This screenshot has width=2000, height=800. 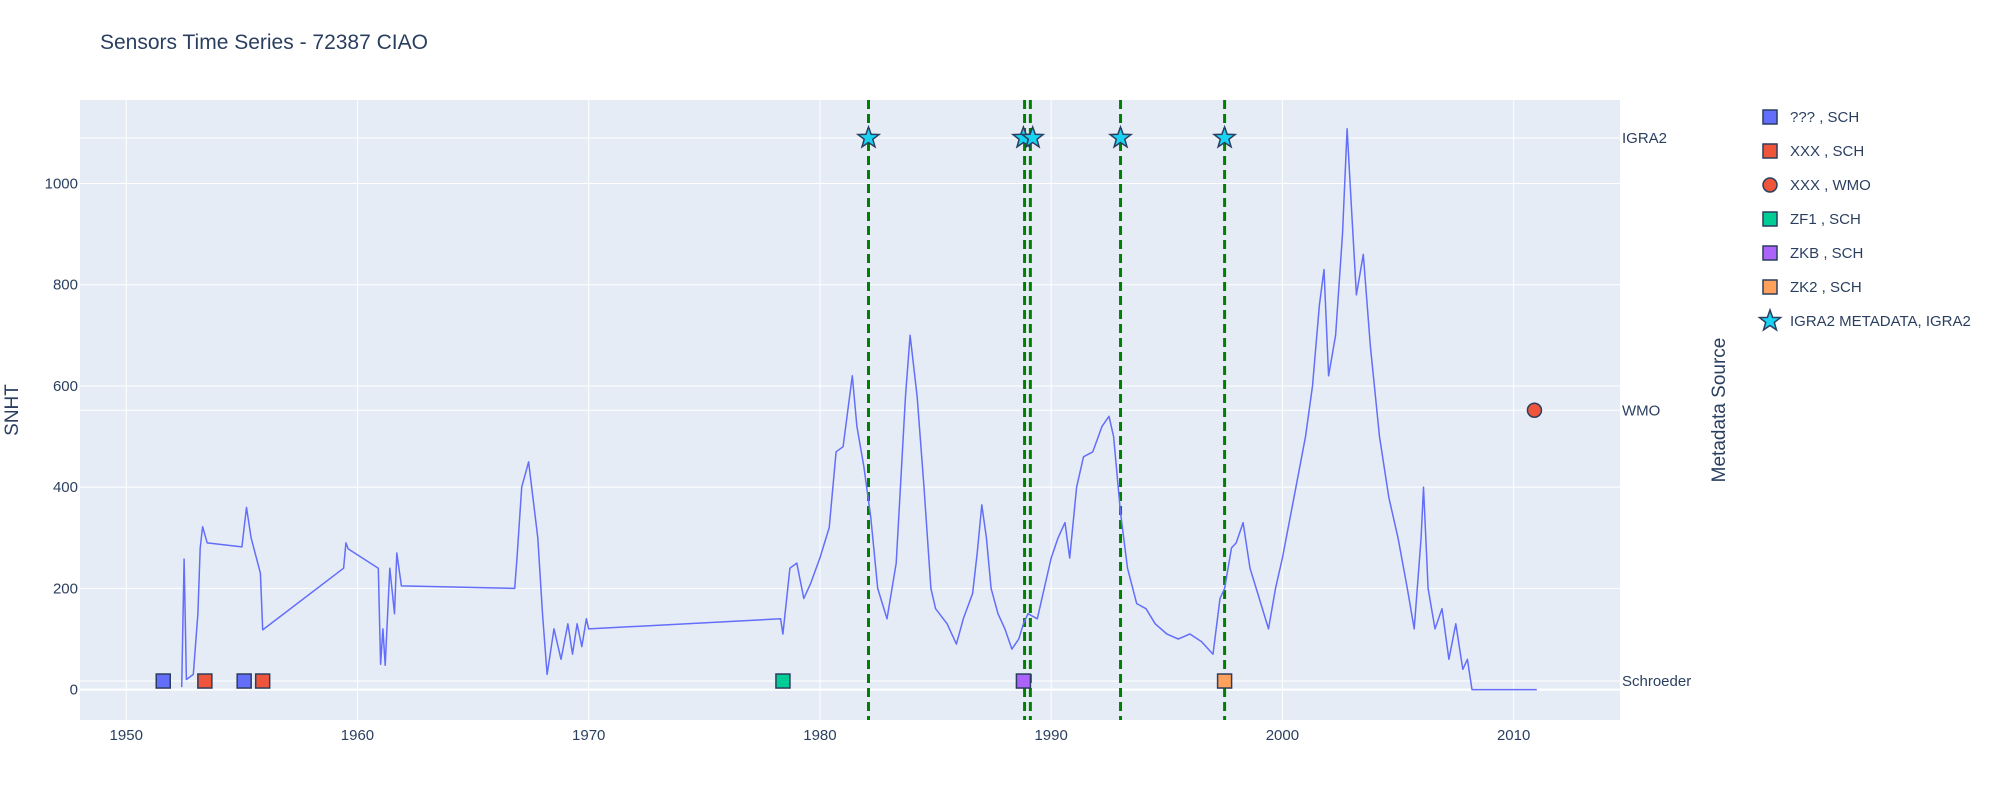 I want to click on y-tick-label: 1000, so click(x=61, y=184).